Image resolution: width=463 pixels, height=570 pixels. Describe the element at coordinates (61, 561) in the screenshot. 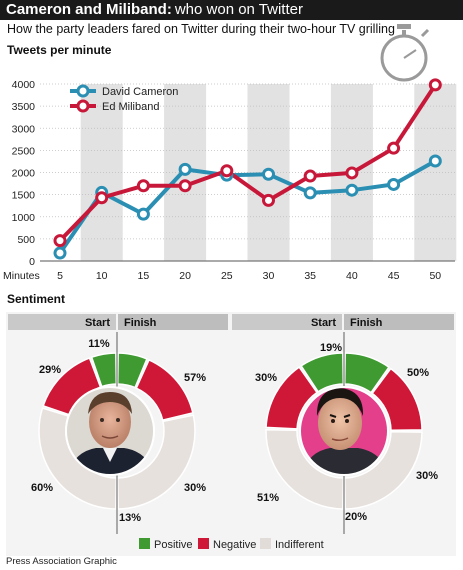

I see `source-credit: Press Association Graphic` at that location.